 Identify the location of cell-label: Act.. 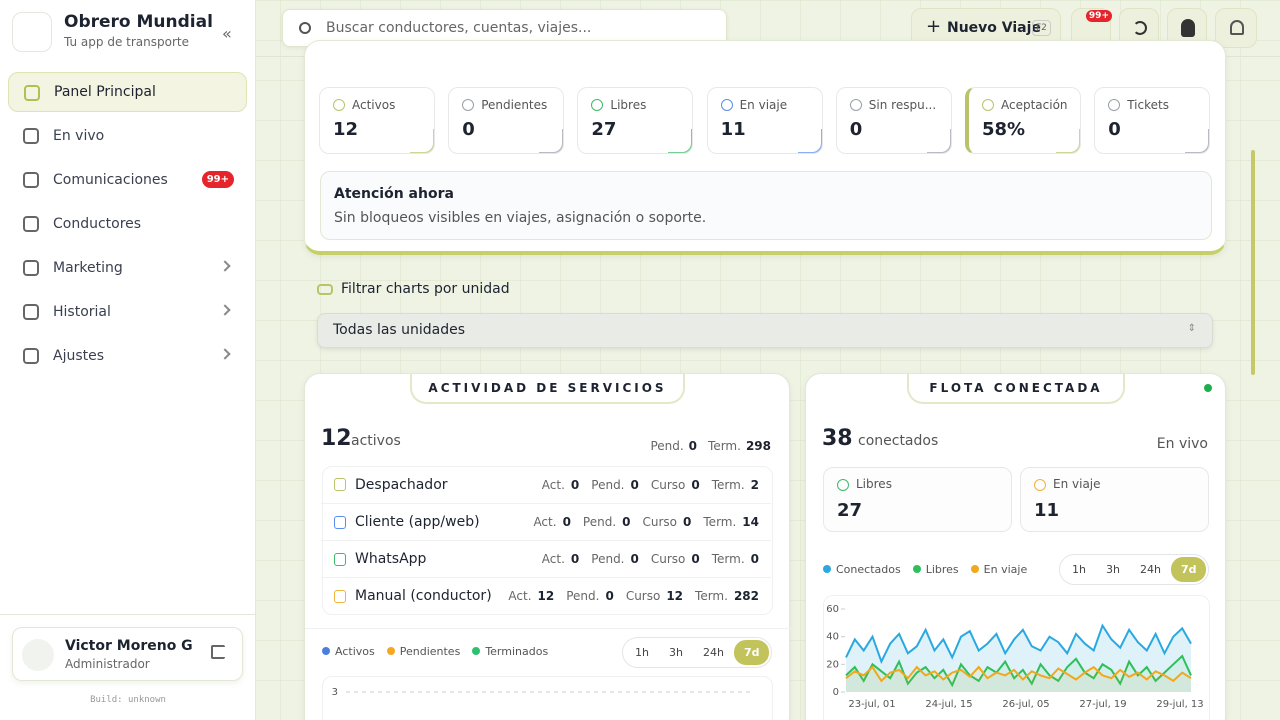
(520, 596).